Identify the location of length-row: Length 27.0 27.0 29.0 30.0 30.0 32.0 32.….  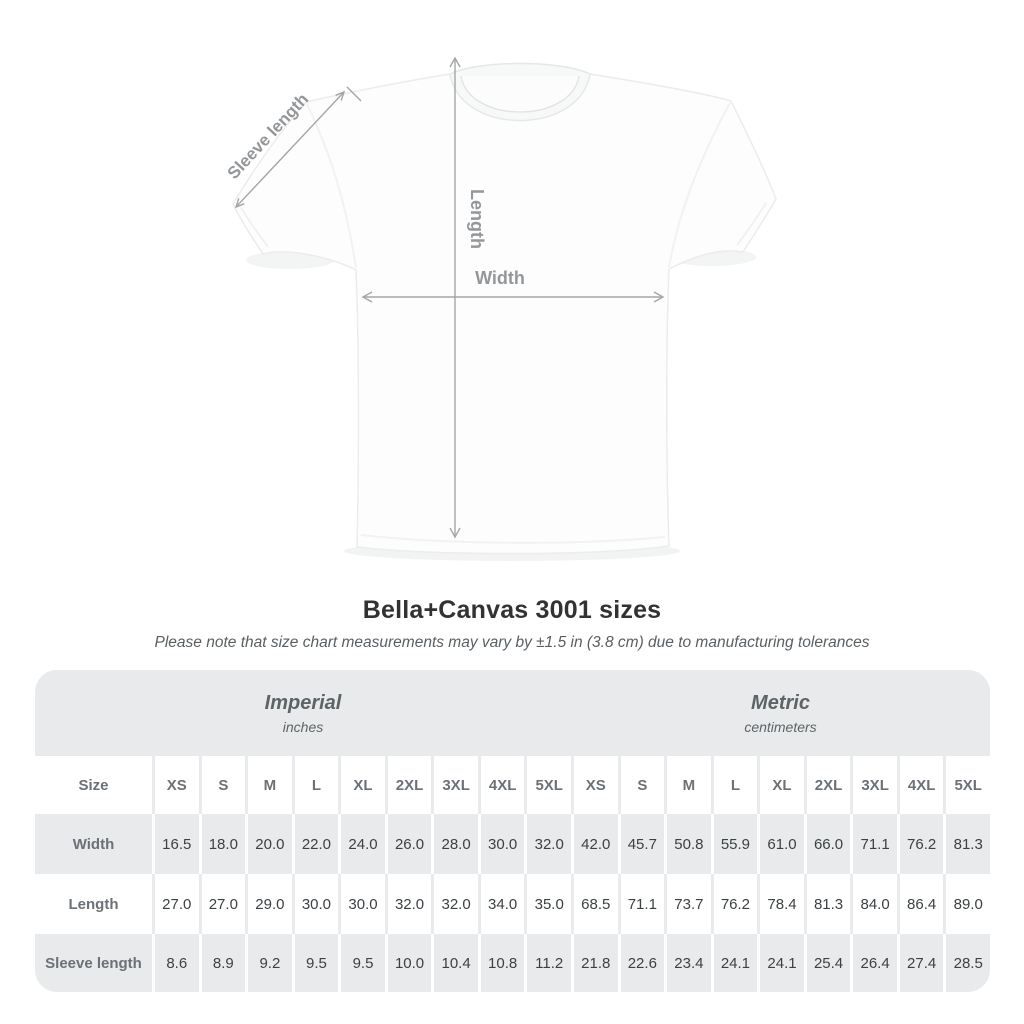
(512, 904).